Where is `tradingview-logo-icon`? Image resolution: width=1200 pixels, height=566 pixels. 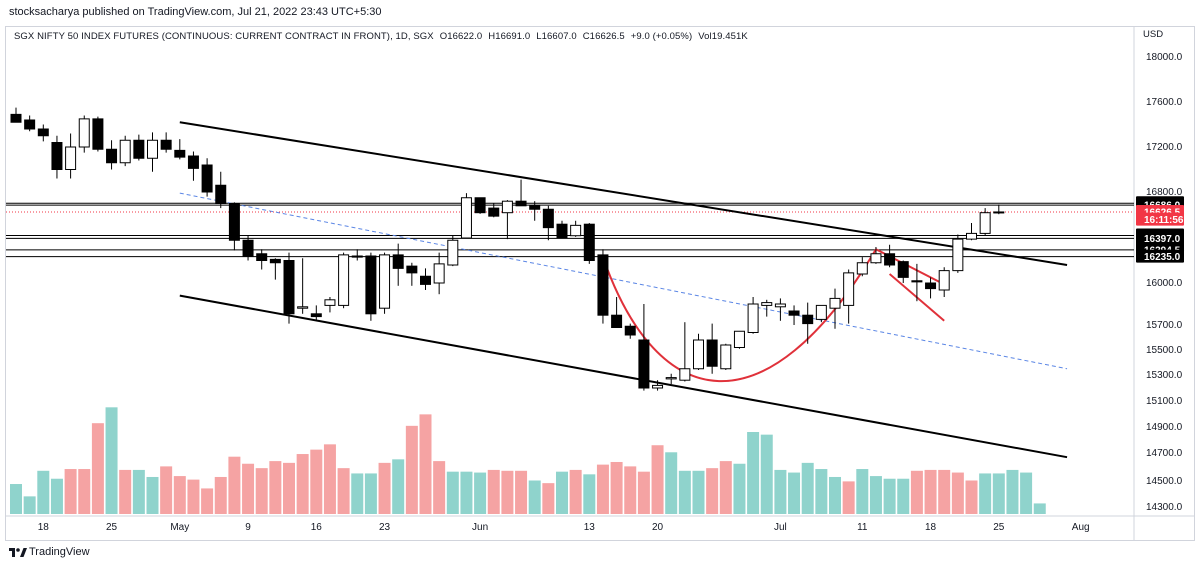
tradingview-logo-icon is located at coordinates (18, 552).